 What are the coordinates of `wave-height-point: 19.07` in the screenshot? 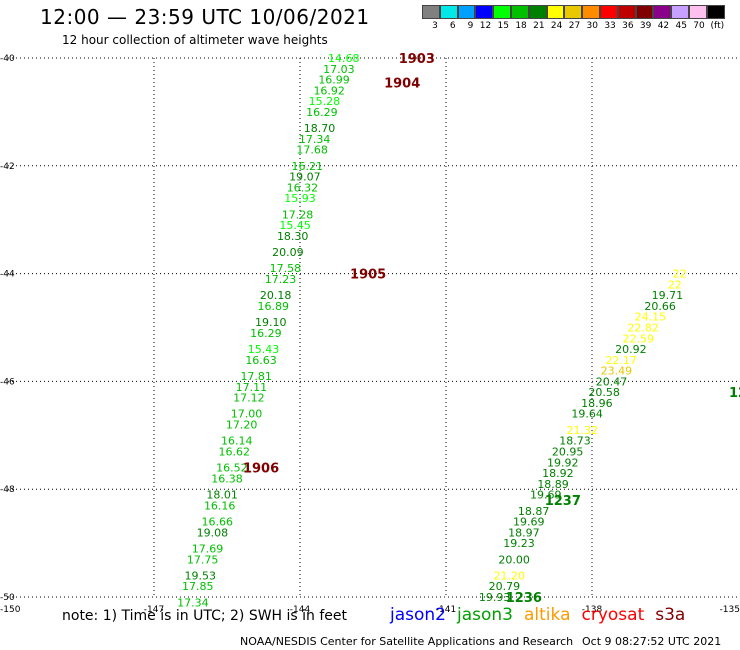 It's located at (305, 177).